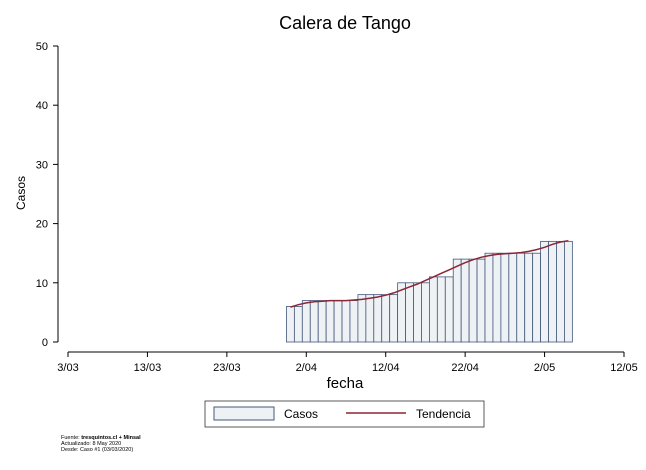 This screenshot has height=470, width=646. Describe the element at coordinates (97, 450) in the screenshot. I see `since-line: Desde: Caso #1 (03/03/2020)` at that location.